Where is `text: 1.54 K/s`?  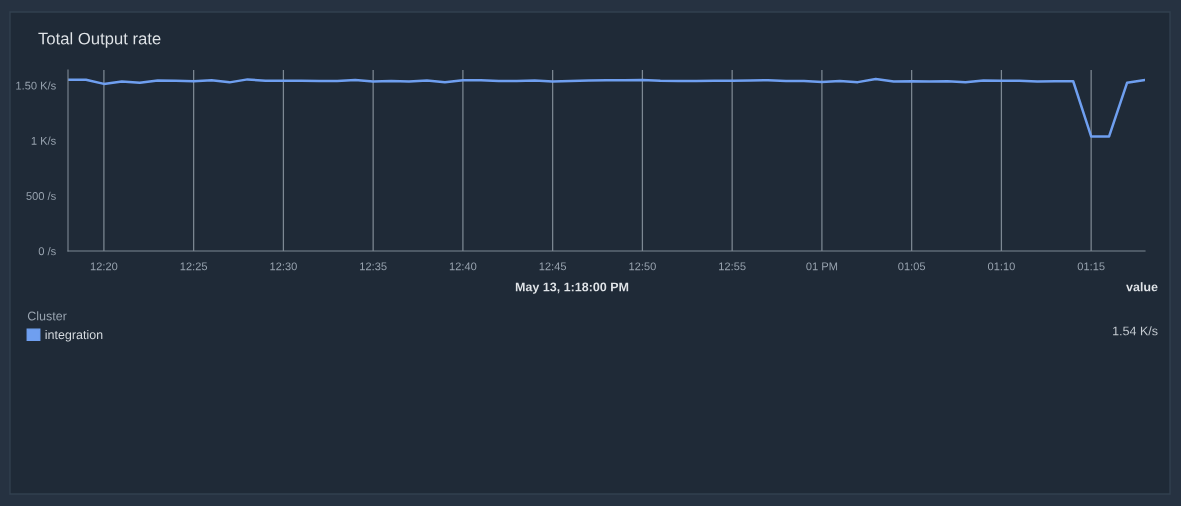 text: 1.54 K/s is located at coordinates (1135, 331).